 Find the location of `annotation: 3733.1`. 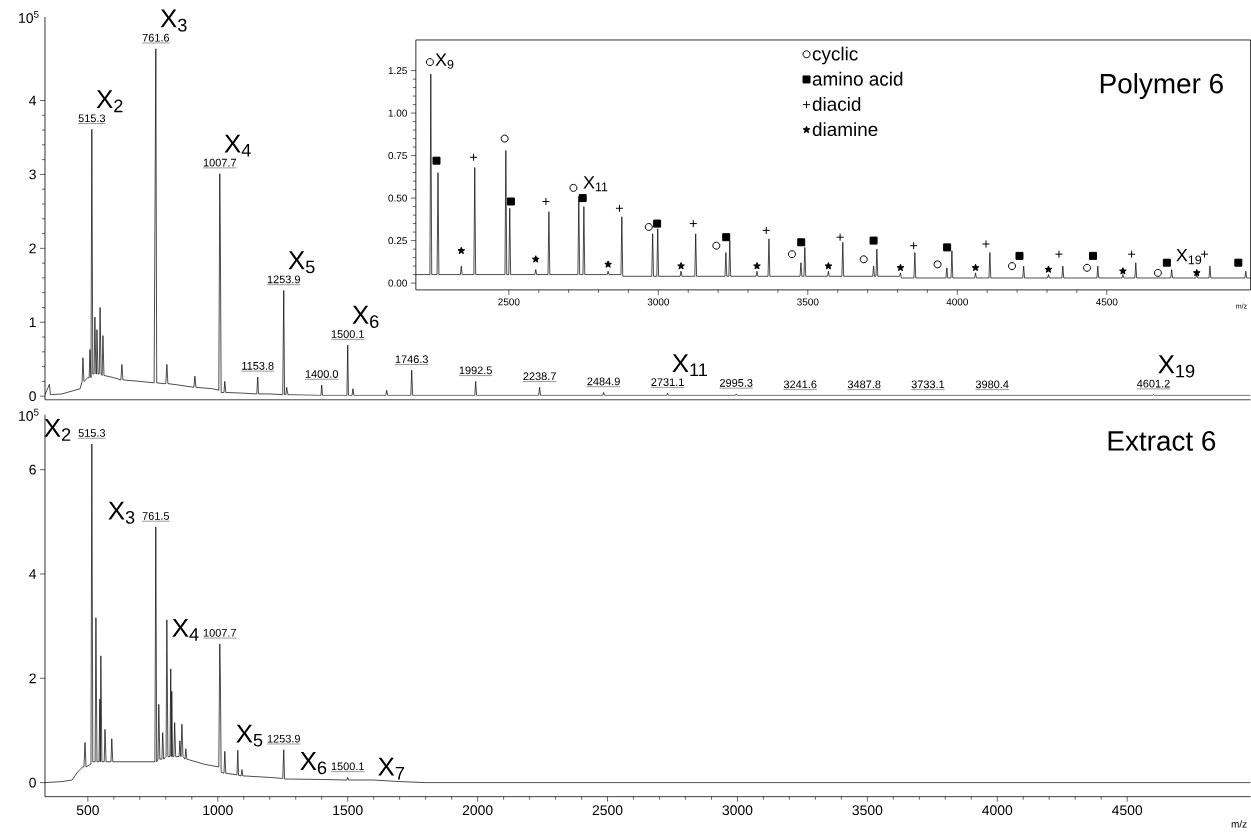

annotation: 3733.1 is located at coordinates (928, 384).